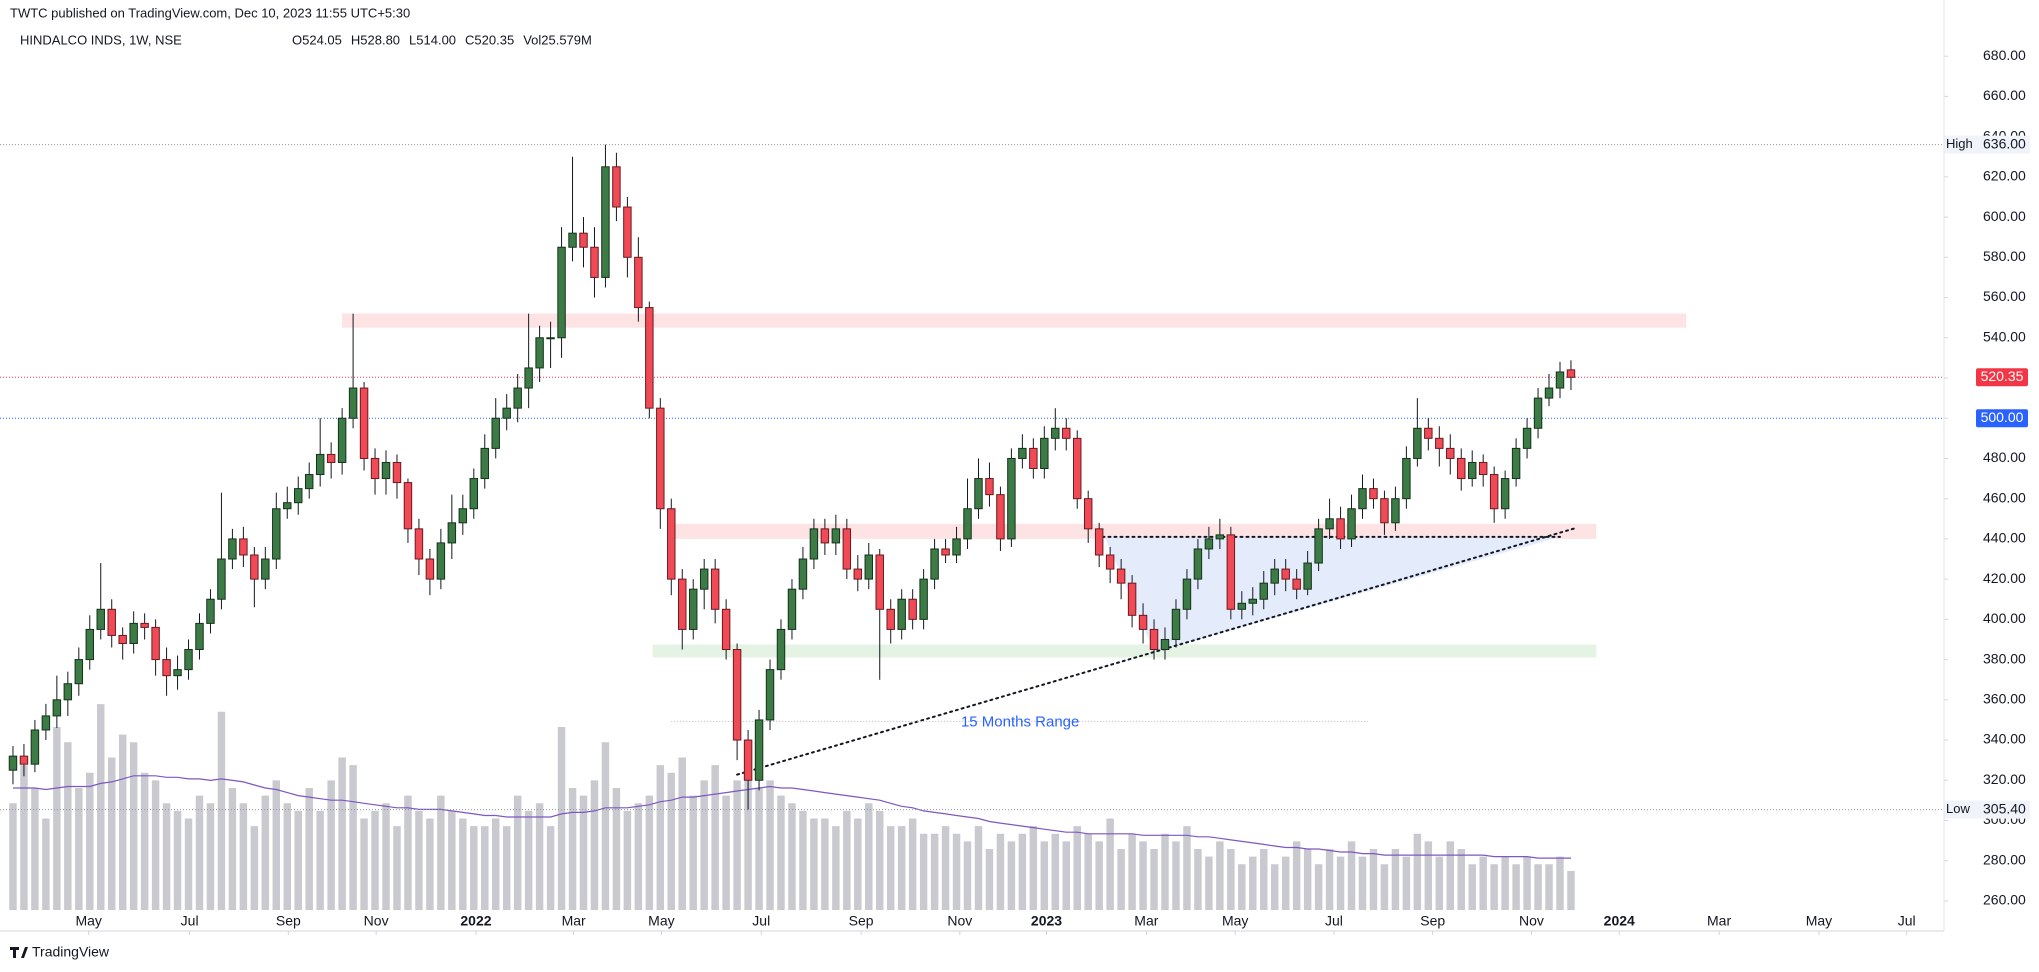  Describe the element at coordinates (2004, 95) in the screenshot. I see `y-tick-label: 660.00` at that location.